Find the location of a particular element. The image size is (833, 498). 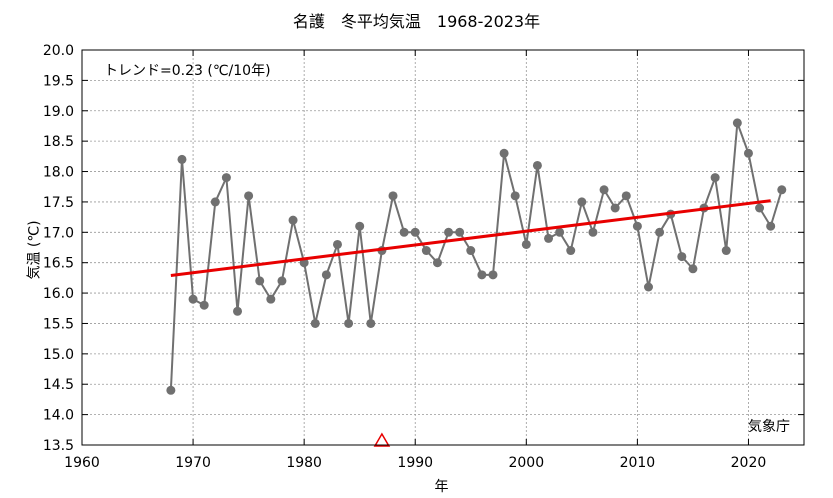

y-tick-label: 15.5 is located at coordinates (58, 324).